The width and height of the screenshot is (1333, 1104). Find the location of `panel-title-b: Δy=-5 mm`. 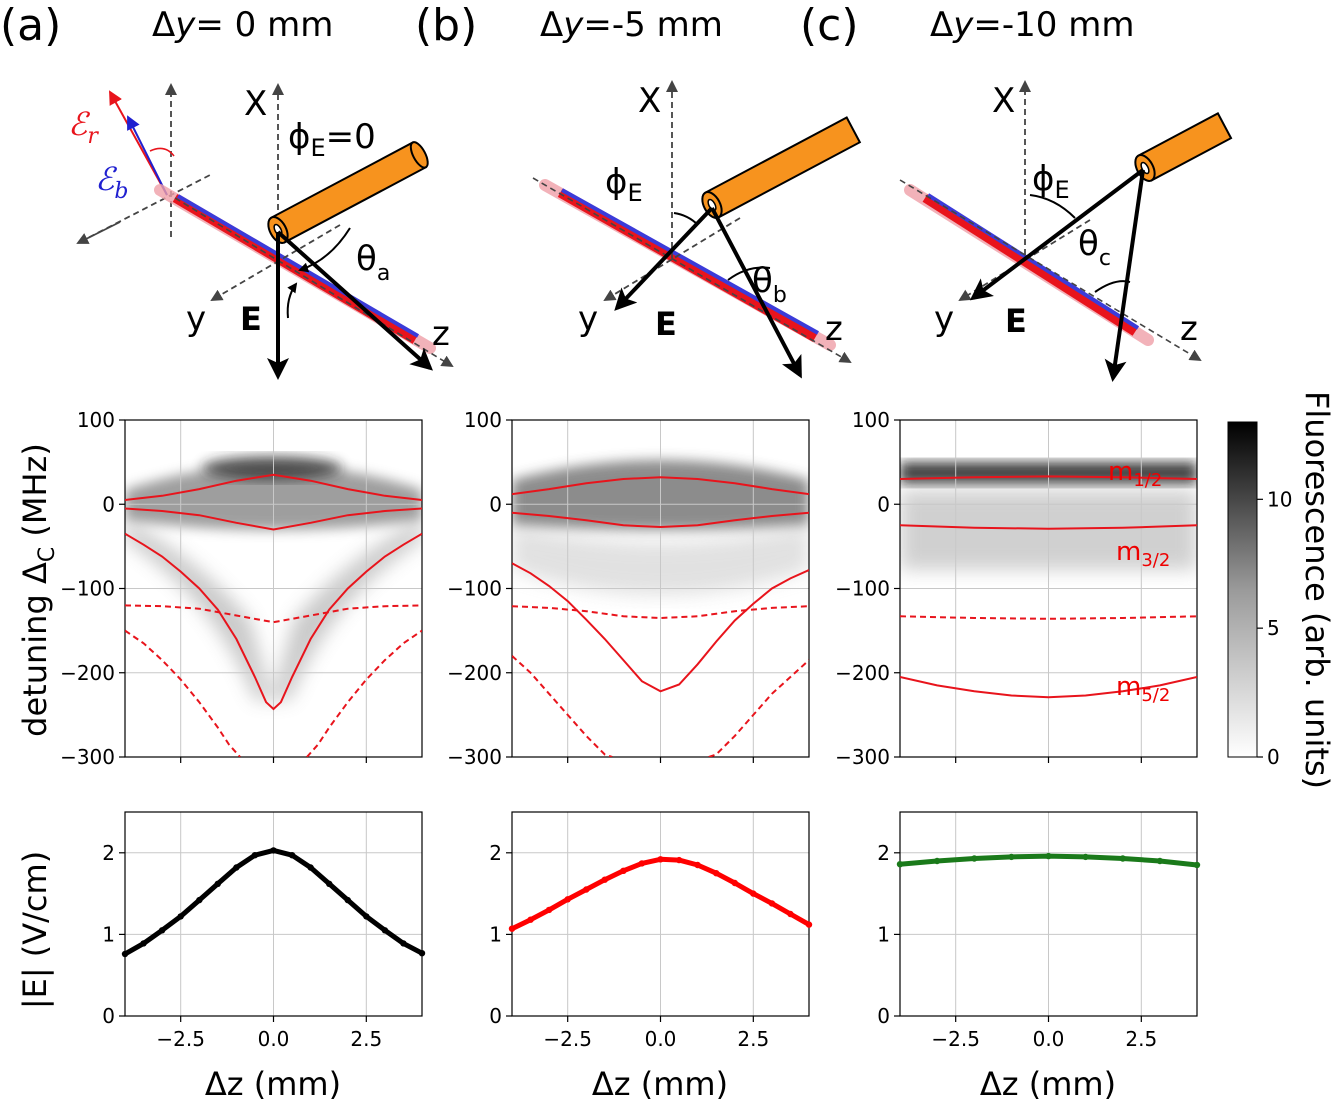

panel-title-b: Δy=-5 mm is located at coordinates (631, 25).